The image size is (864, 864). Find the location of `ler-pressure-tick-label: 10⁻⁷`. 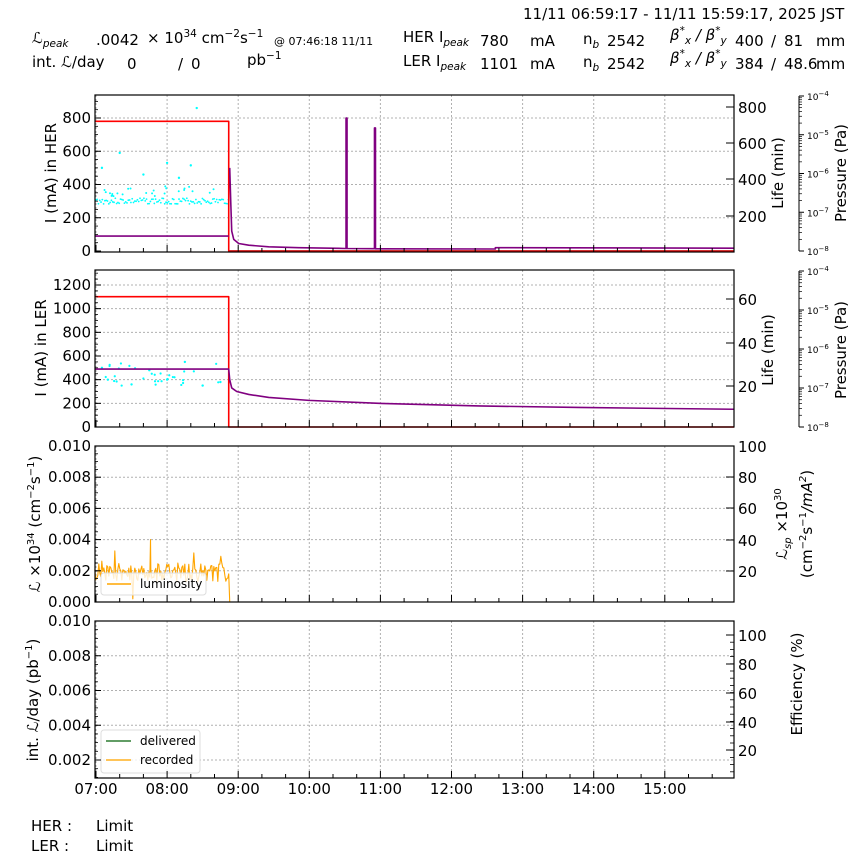

ler-pressure-tick-label: 10⁻⁷ is located at coordinates (818, 388).